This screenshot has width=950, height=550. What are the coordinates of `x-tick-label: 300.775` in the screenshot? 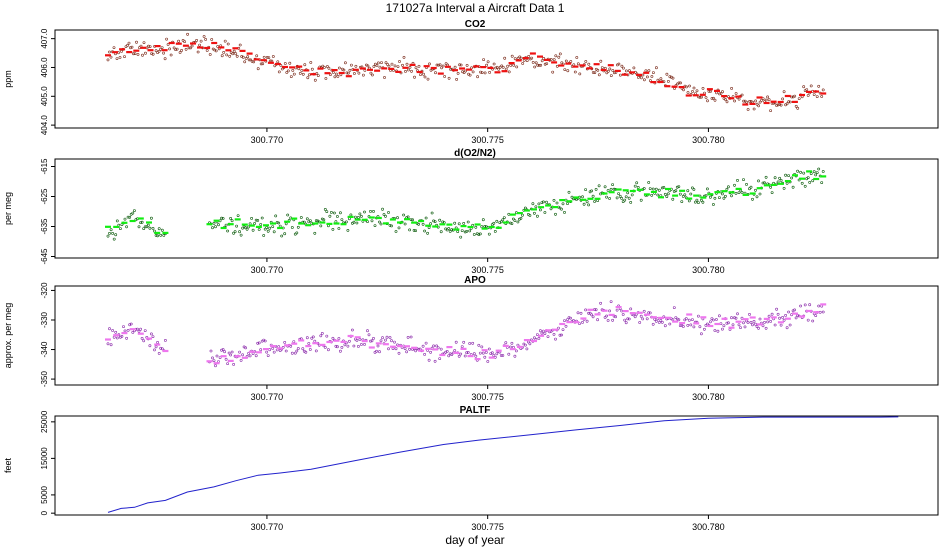 It's located at (487, 397).